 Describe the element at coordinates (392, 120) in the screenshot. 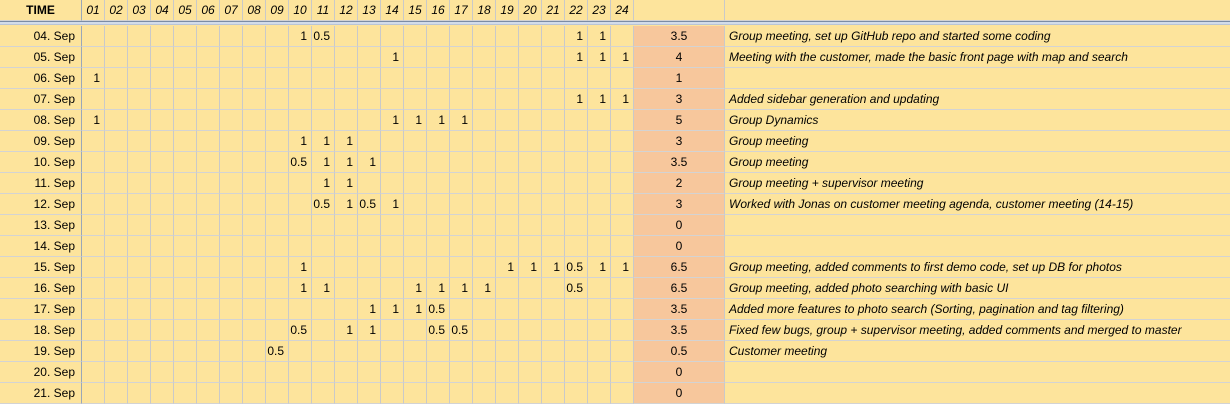

I see `hour-cell-14: 1` at that location.